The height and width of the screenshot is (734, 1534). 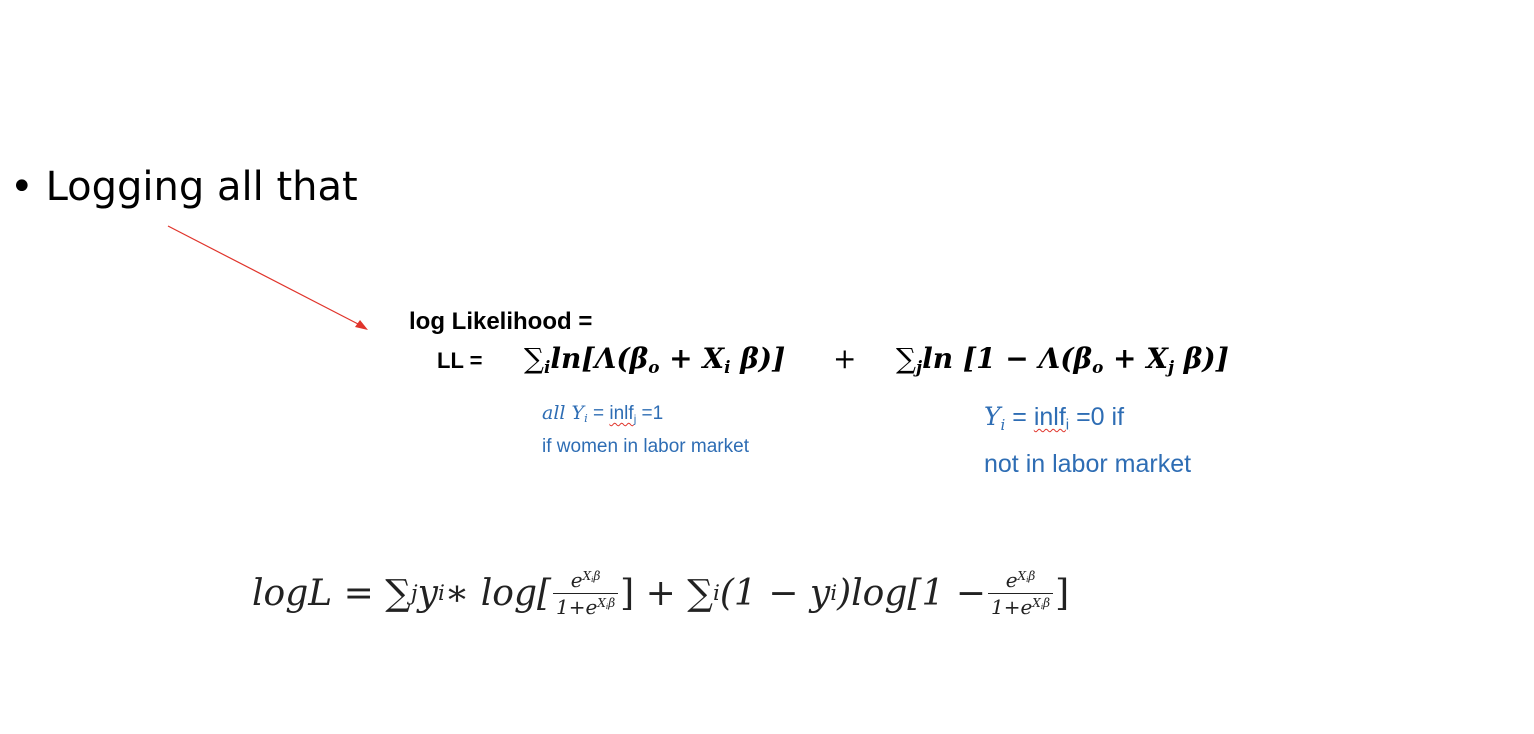 What do you see at coordinates (650, 413) in the screenshot?
I see `note-left-rest: =1` at bounding box center [650, 413].